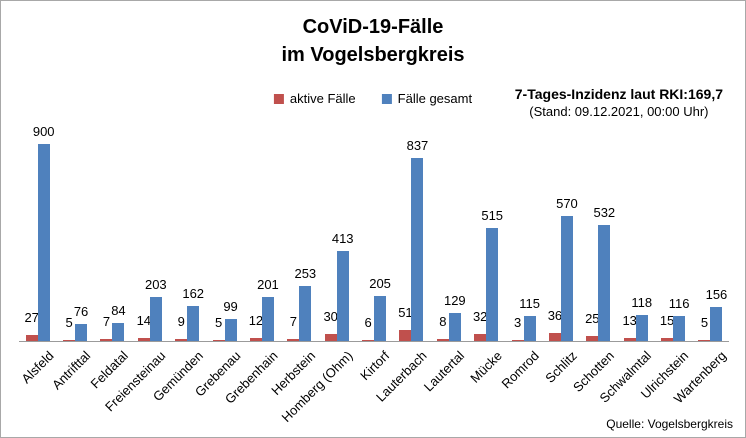 This screenshot has height=438, width=746. I want to click on total-cases-bar-wrap: 115, so click(529, 242).